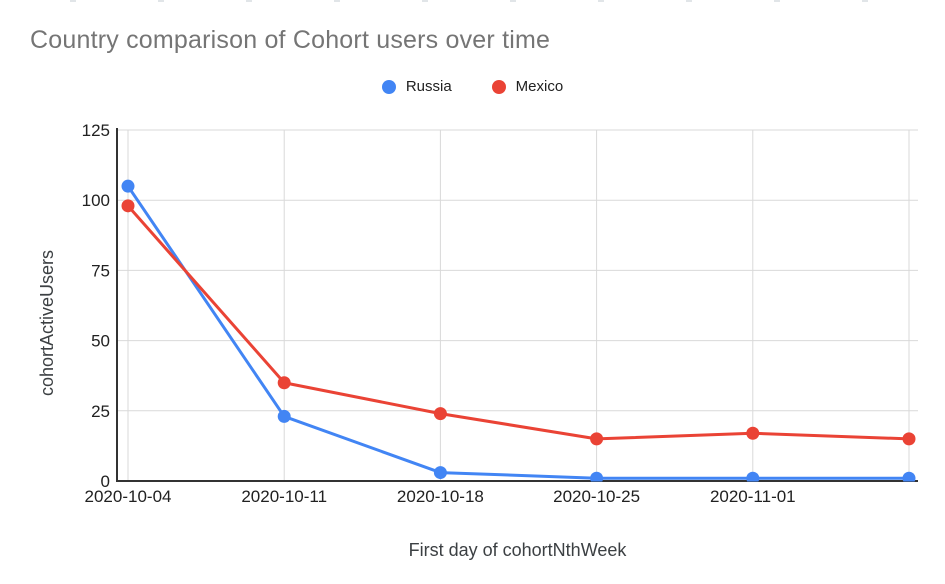 Image resolution: width=945 pixels, height=584 pixels. What do you see at coordinates (96, 130) in the screenshot?
I see `y-tick-label-125: 125` at bounding box center [96, 130].